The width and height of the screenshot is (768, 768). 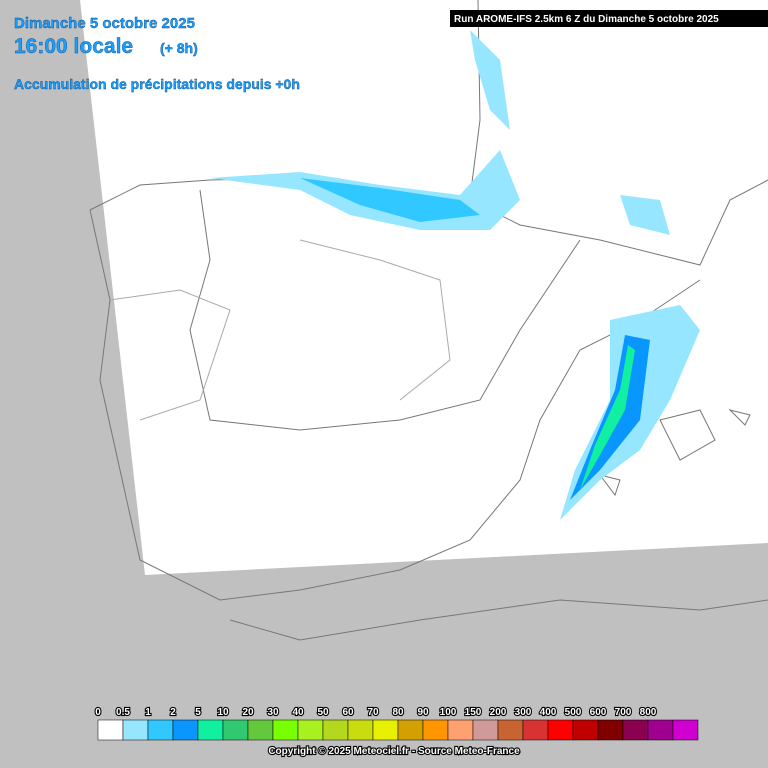 I want to click on legend-label: 40, so click(x=298, y=712).